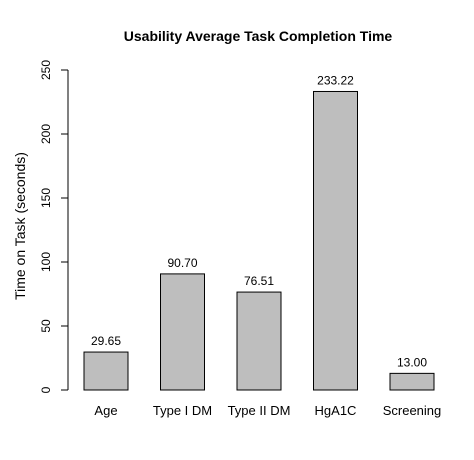  I want to click on data-label: 90.70, so click(182, 263).